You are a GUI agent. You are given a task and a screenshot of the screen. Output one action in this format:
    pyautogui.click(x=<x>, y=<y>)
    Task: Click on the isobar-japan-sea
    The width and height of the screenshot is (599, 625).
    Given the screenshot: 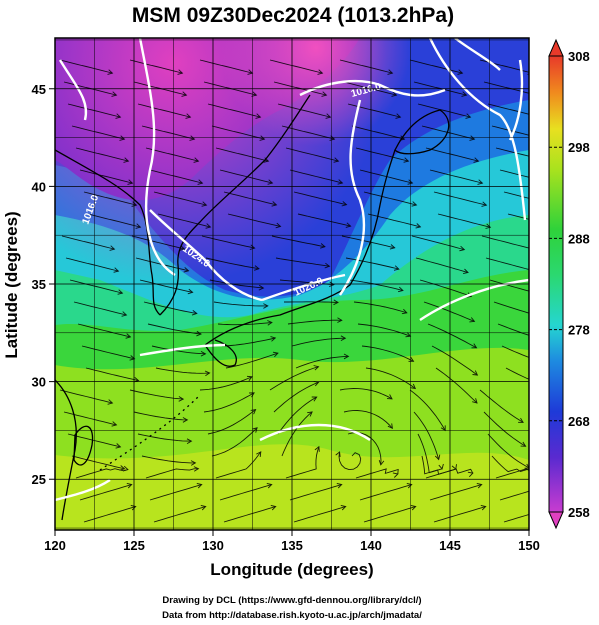 What is the action you would take?
    pyautogui.click(x=352, y=197)
    